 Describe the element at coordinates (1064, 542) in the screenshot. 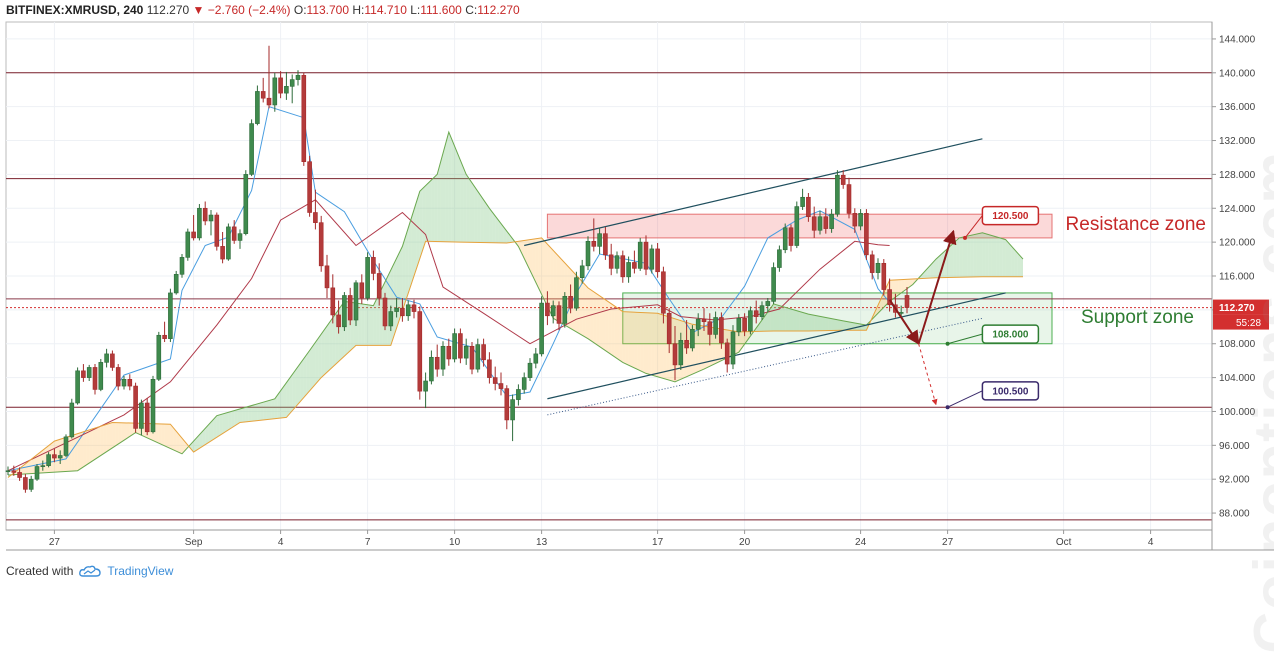

I see `x-tick-label: Oct` at that location.